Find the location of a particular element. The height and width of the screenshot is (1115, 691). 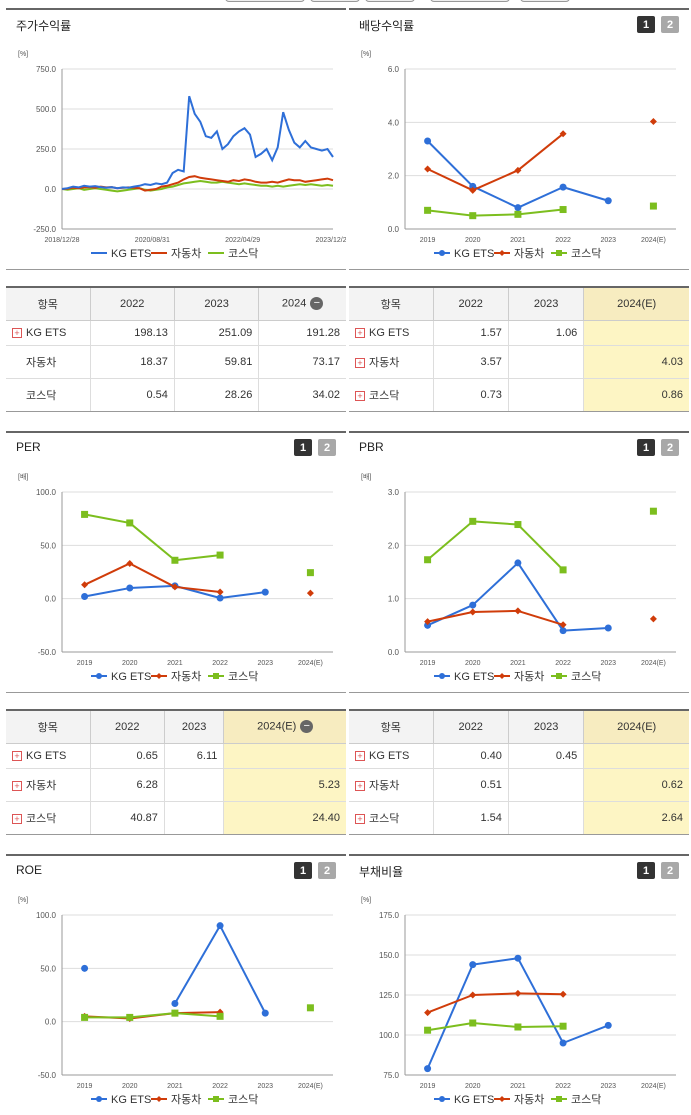

top-toolbar-edge is located at coordinates (345, 3).